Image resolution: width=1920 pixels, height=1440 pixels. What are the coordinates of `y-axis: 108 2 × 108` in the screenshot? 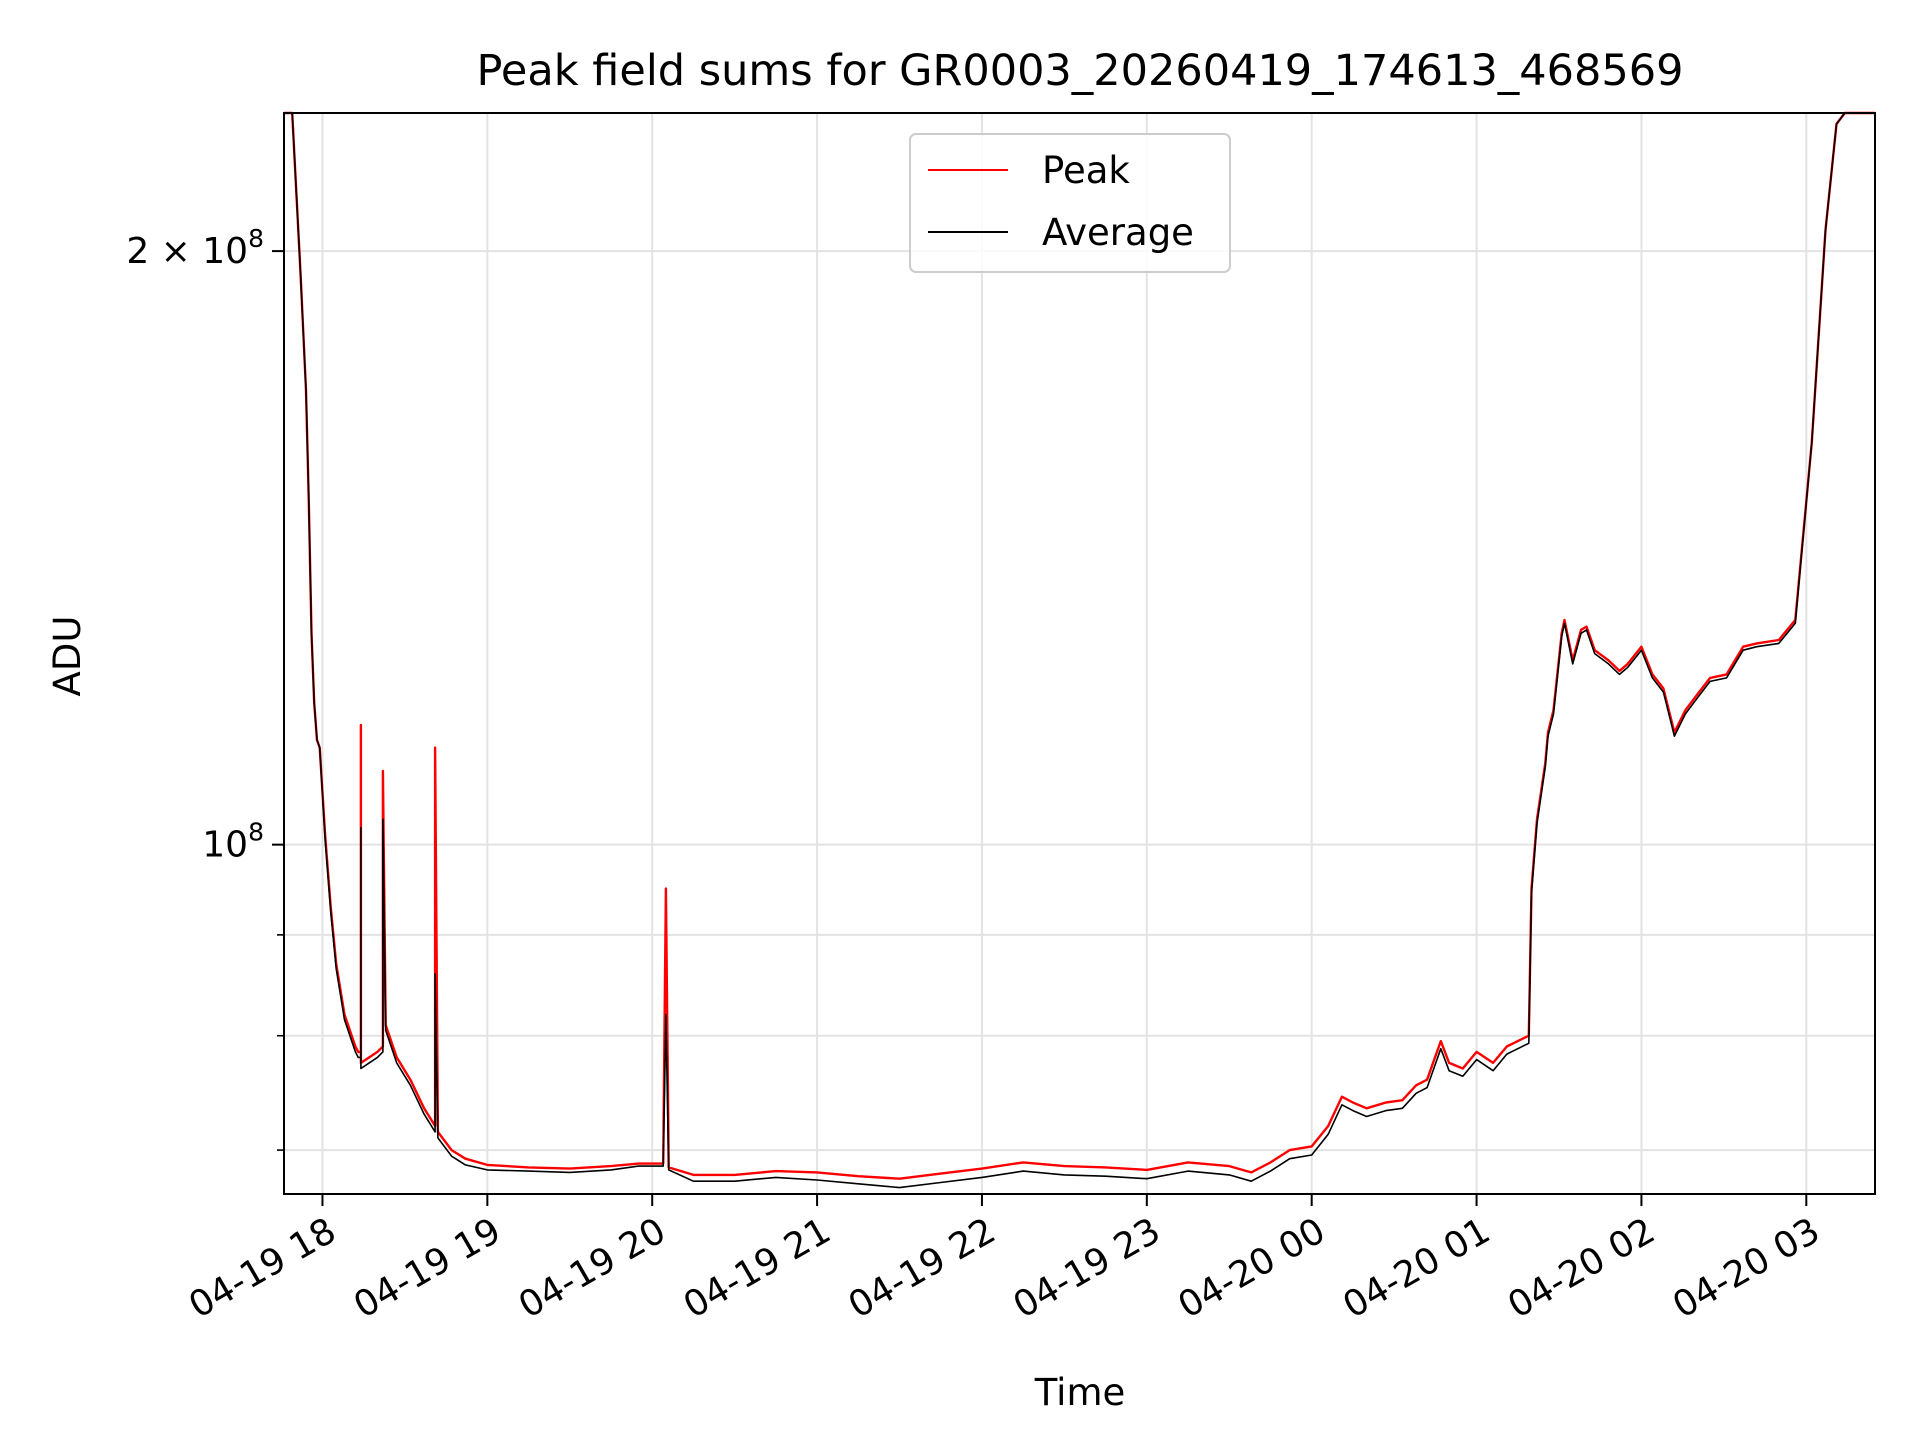 It's located at (205, 687).